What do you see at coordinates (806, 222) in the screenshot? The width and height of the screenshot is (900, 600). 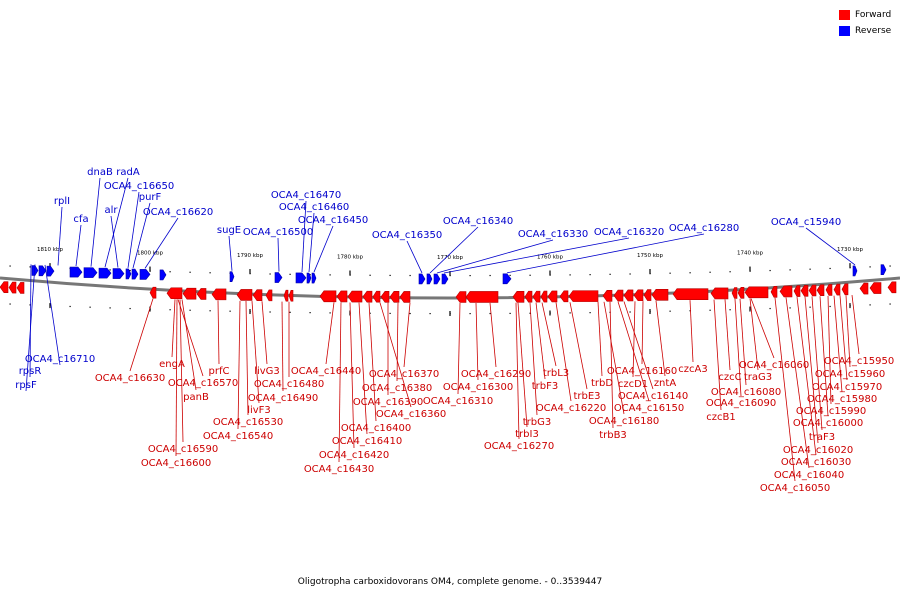 I see `reverse-gene-label: OCA4_c15940` at bounding box center [806, 222].